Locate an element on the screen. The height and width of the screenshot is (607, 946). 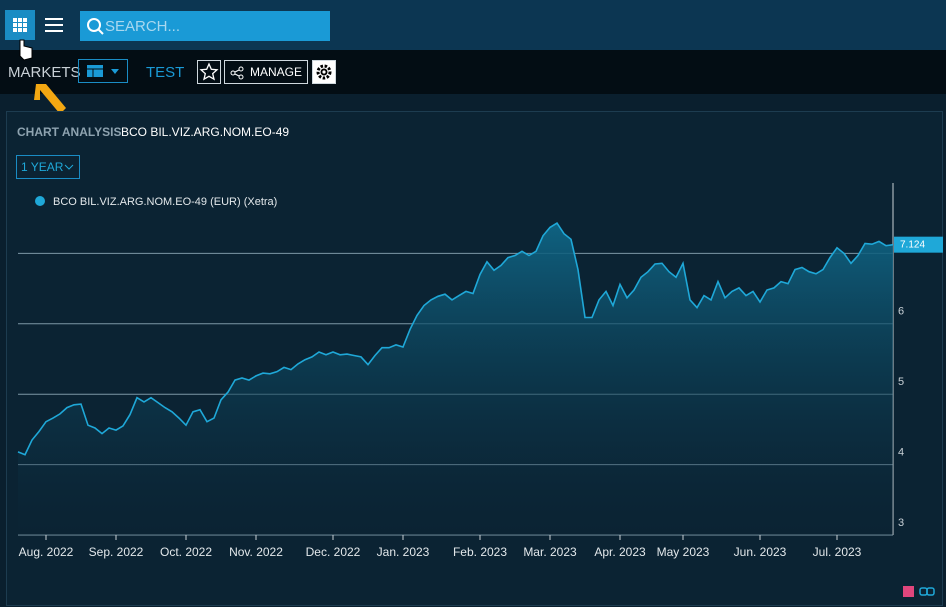
search-icon is located at coordinates (95, 26).